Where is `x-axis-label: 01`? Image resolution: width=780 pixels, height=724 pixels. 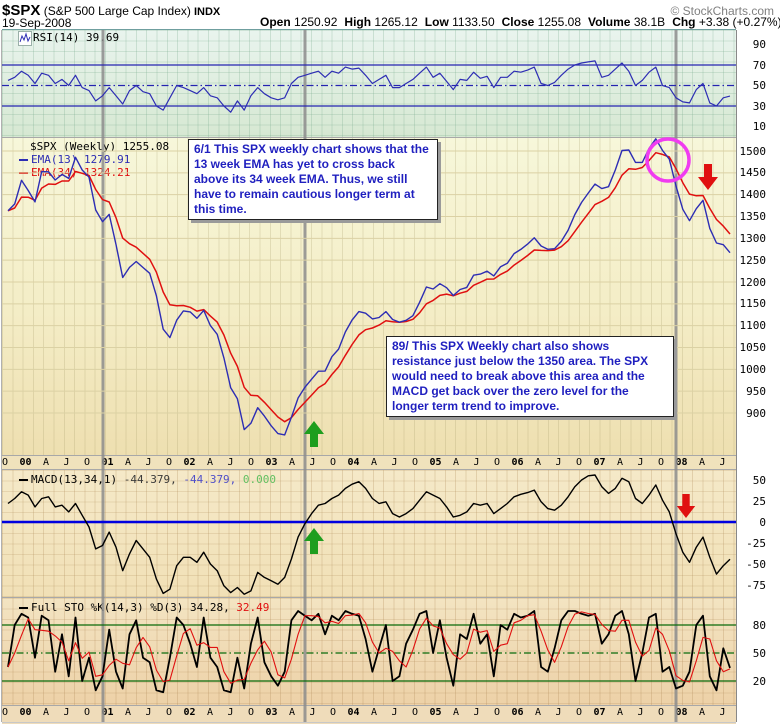
x-axis-label: 01 is located at coordinates (107, 712).